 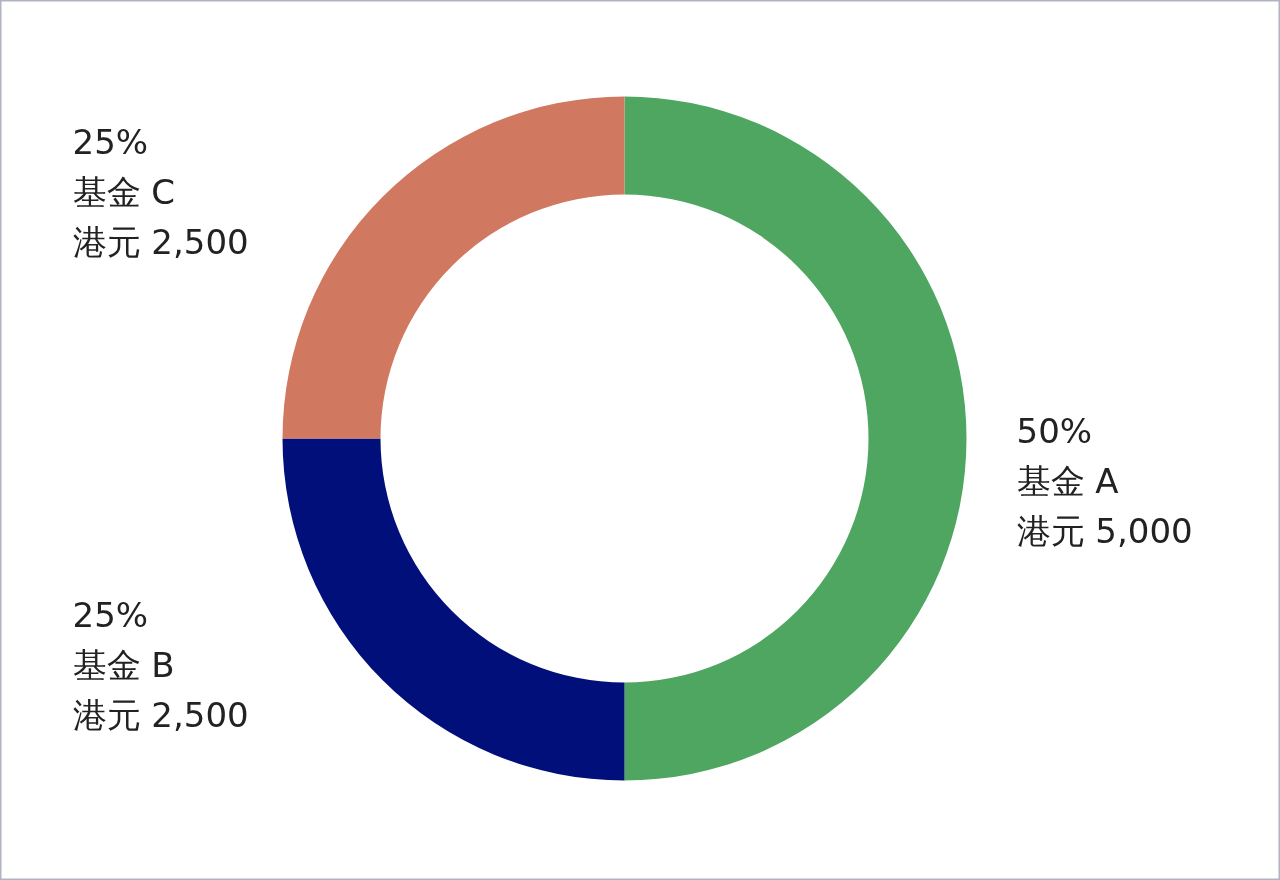 What do you see at coordinates (1054, 430) in the screenshot?
I see `data-label: 50%` at bounding box center [1054, 430].